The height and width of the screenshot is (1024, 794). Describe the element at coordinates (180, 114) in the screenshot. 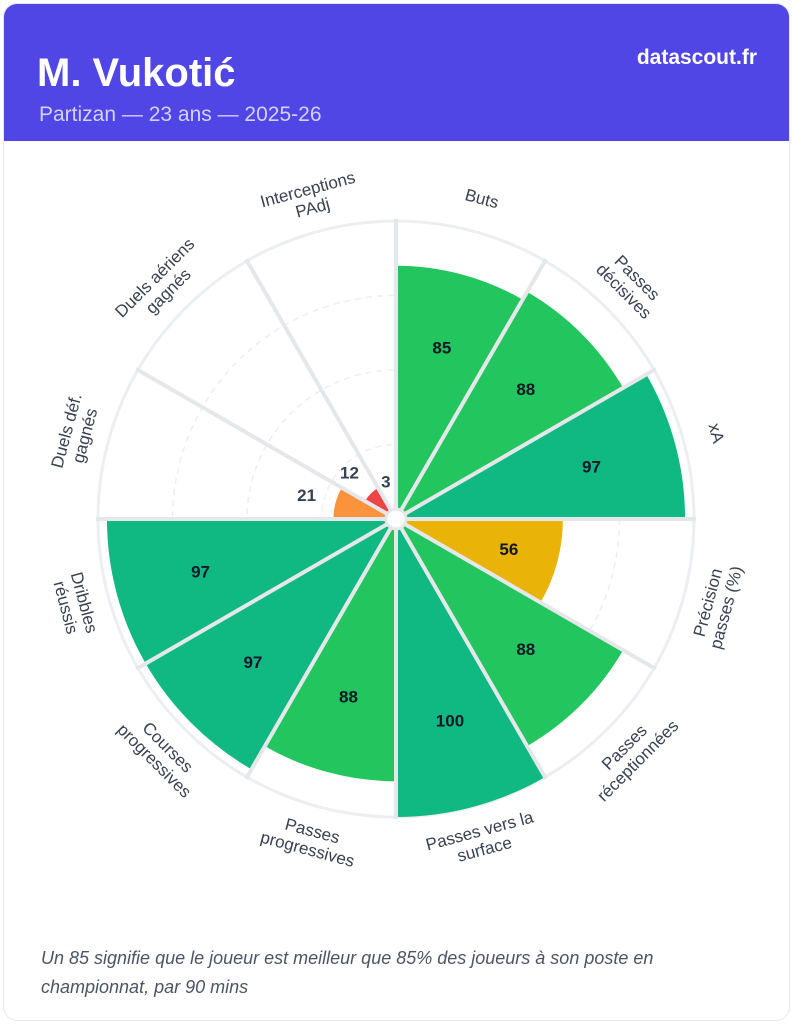

I see `player-subtitle: Partizan — 23 ans — 2025-26` at that location.